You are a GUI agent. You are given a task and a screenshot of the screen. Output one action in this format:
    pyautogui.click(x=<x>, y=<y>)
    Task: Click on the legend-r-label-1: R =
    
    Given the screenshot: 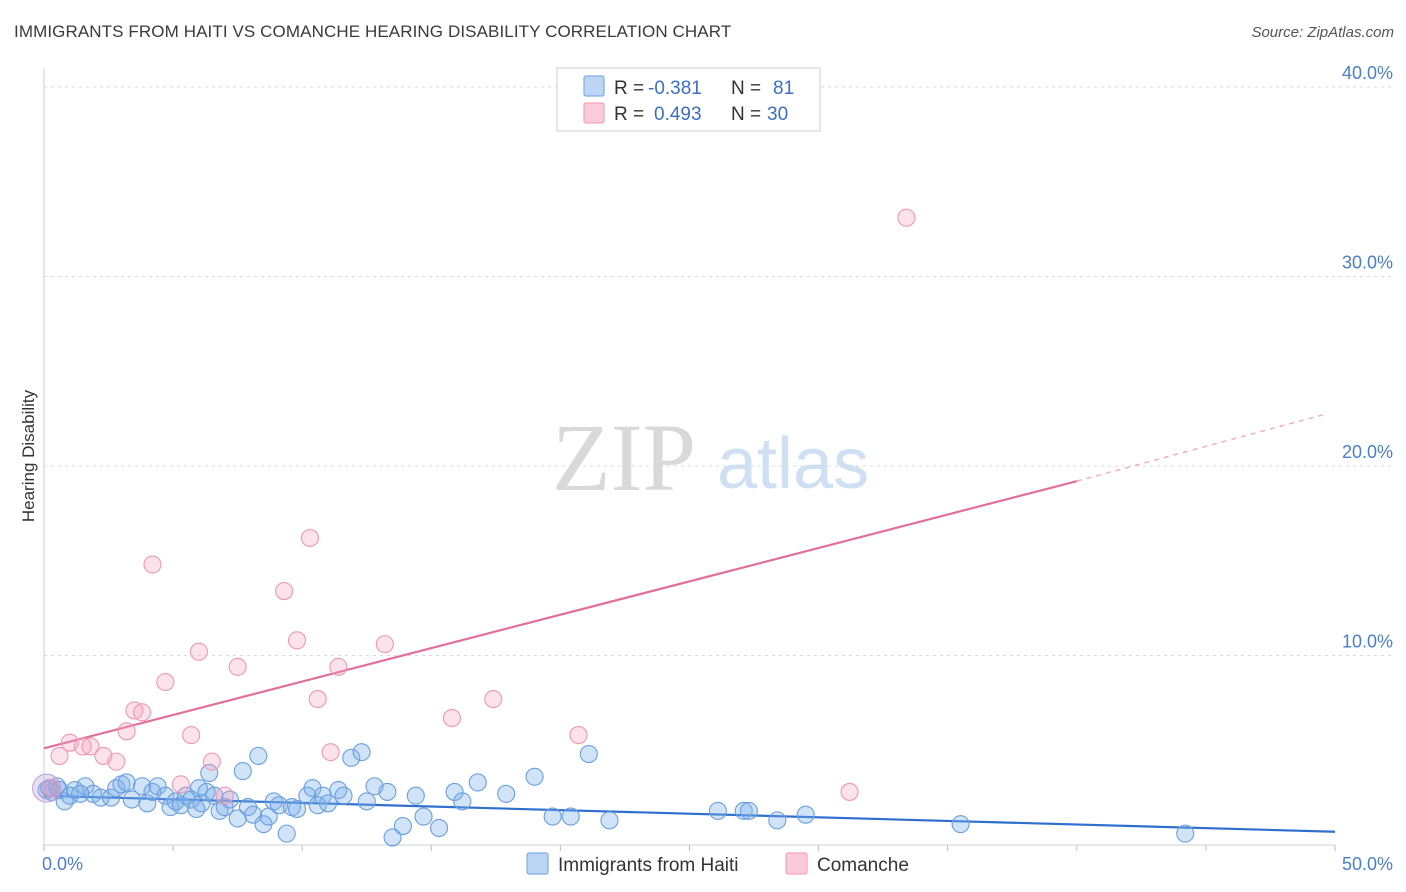 What is the action you would take?
    pyautogui.click(x=629, y=88)
    